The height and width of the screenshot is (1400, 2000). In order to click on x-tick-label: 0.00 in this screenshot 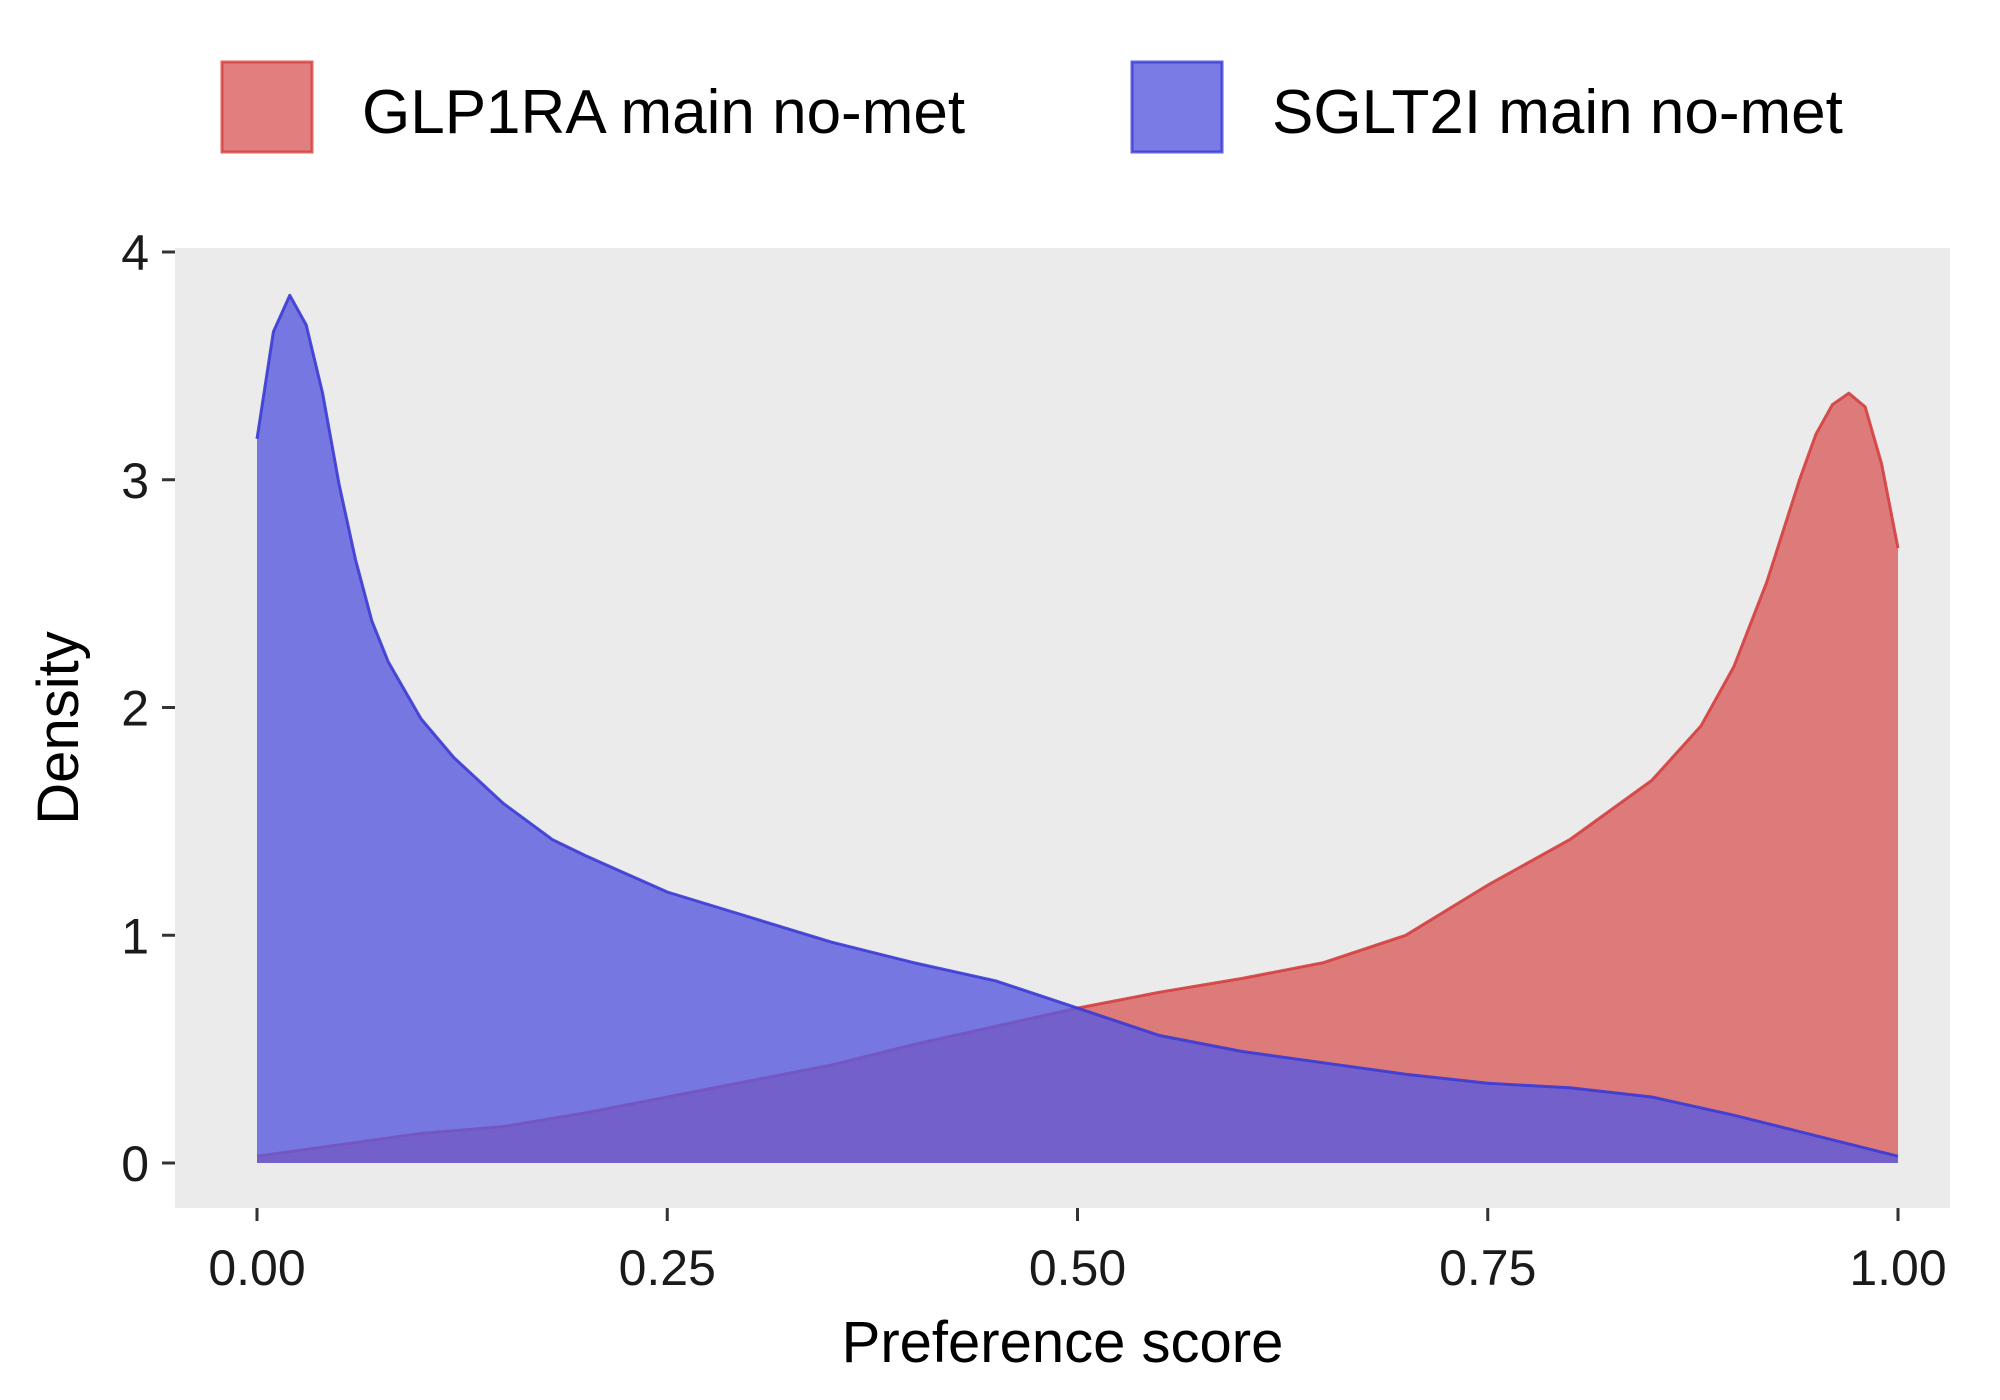, I will do `click(256, 1268)`.